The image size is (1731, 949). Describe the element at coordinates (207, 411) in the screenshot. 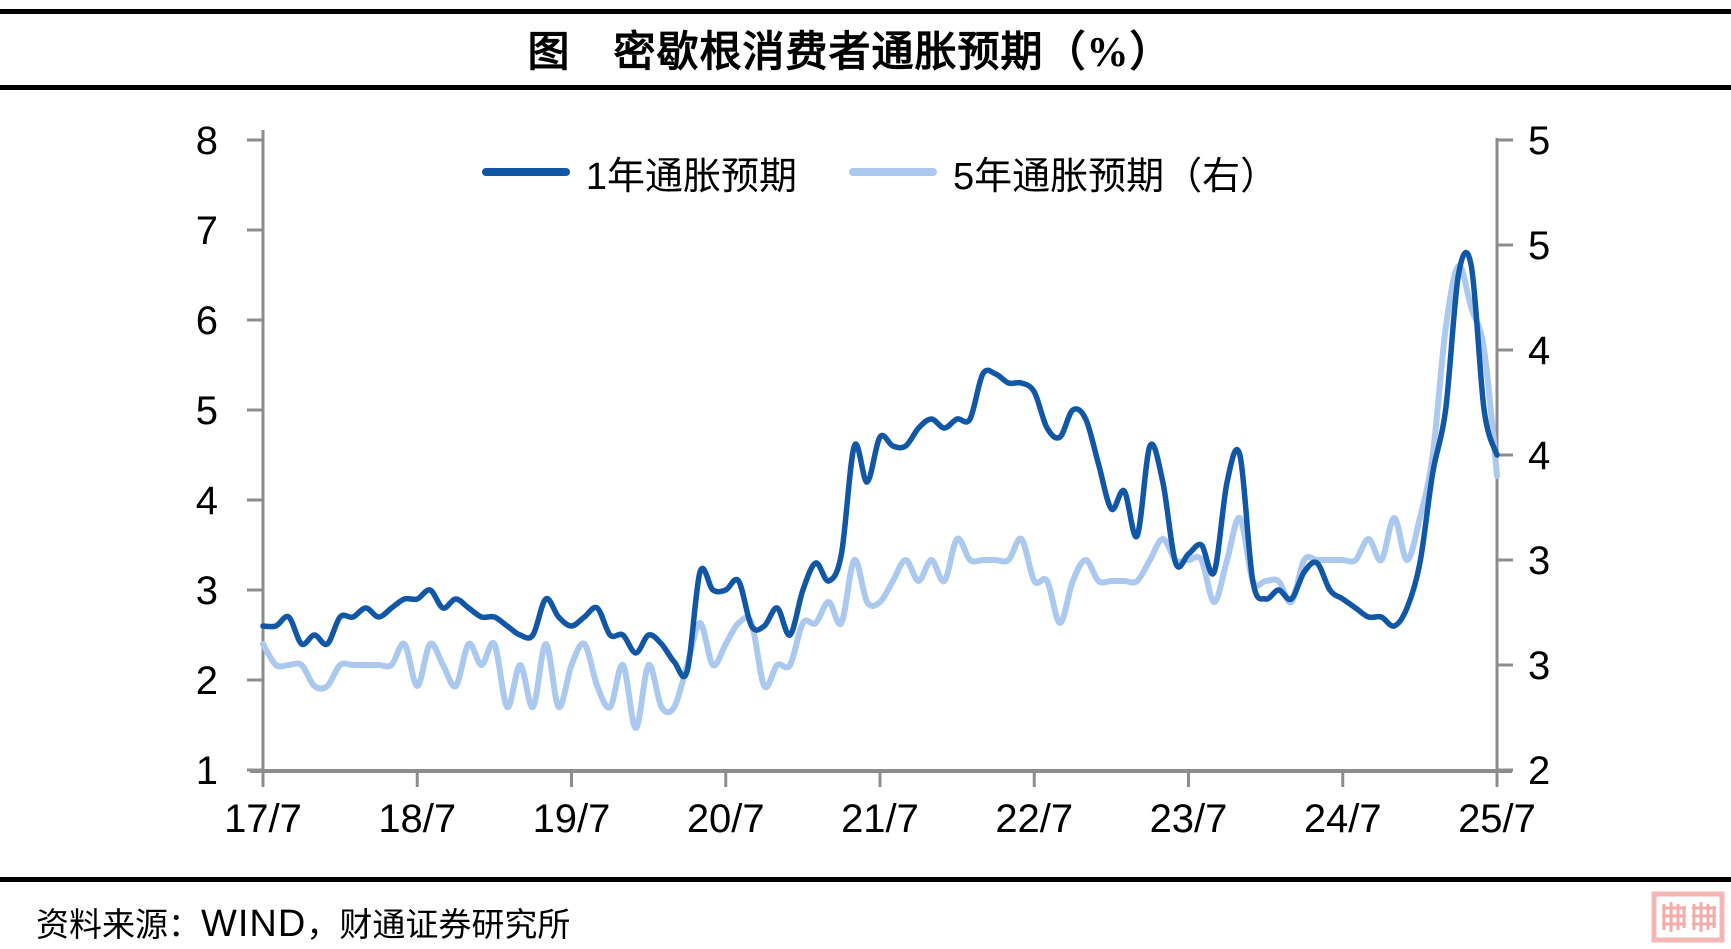

I see `left-axis-tick-label: 5` at that location.